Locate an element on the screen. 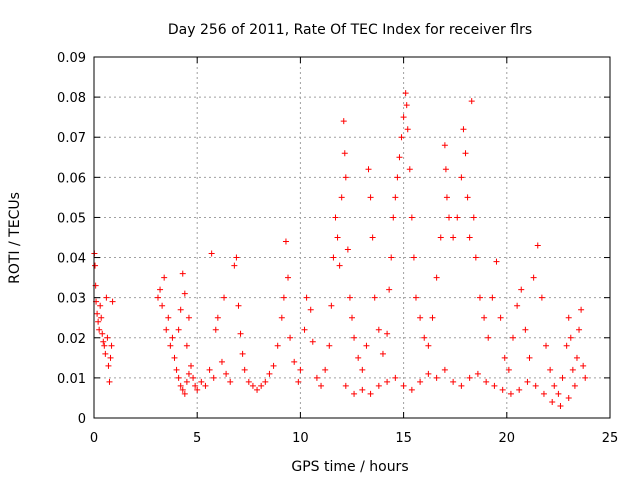 The image size is (640, 480). y-tick-label: 0.09 is located at coordinates (71, 58).